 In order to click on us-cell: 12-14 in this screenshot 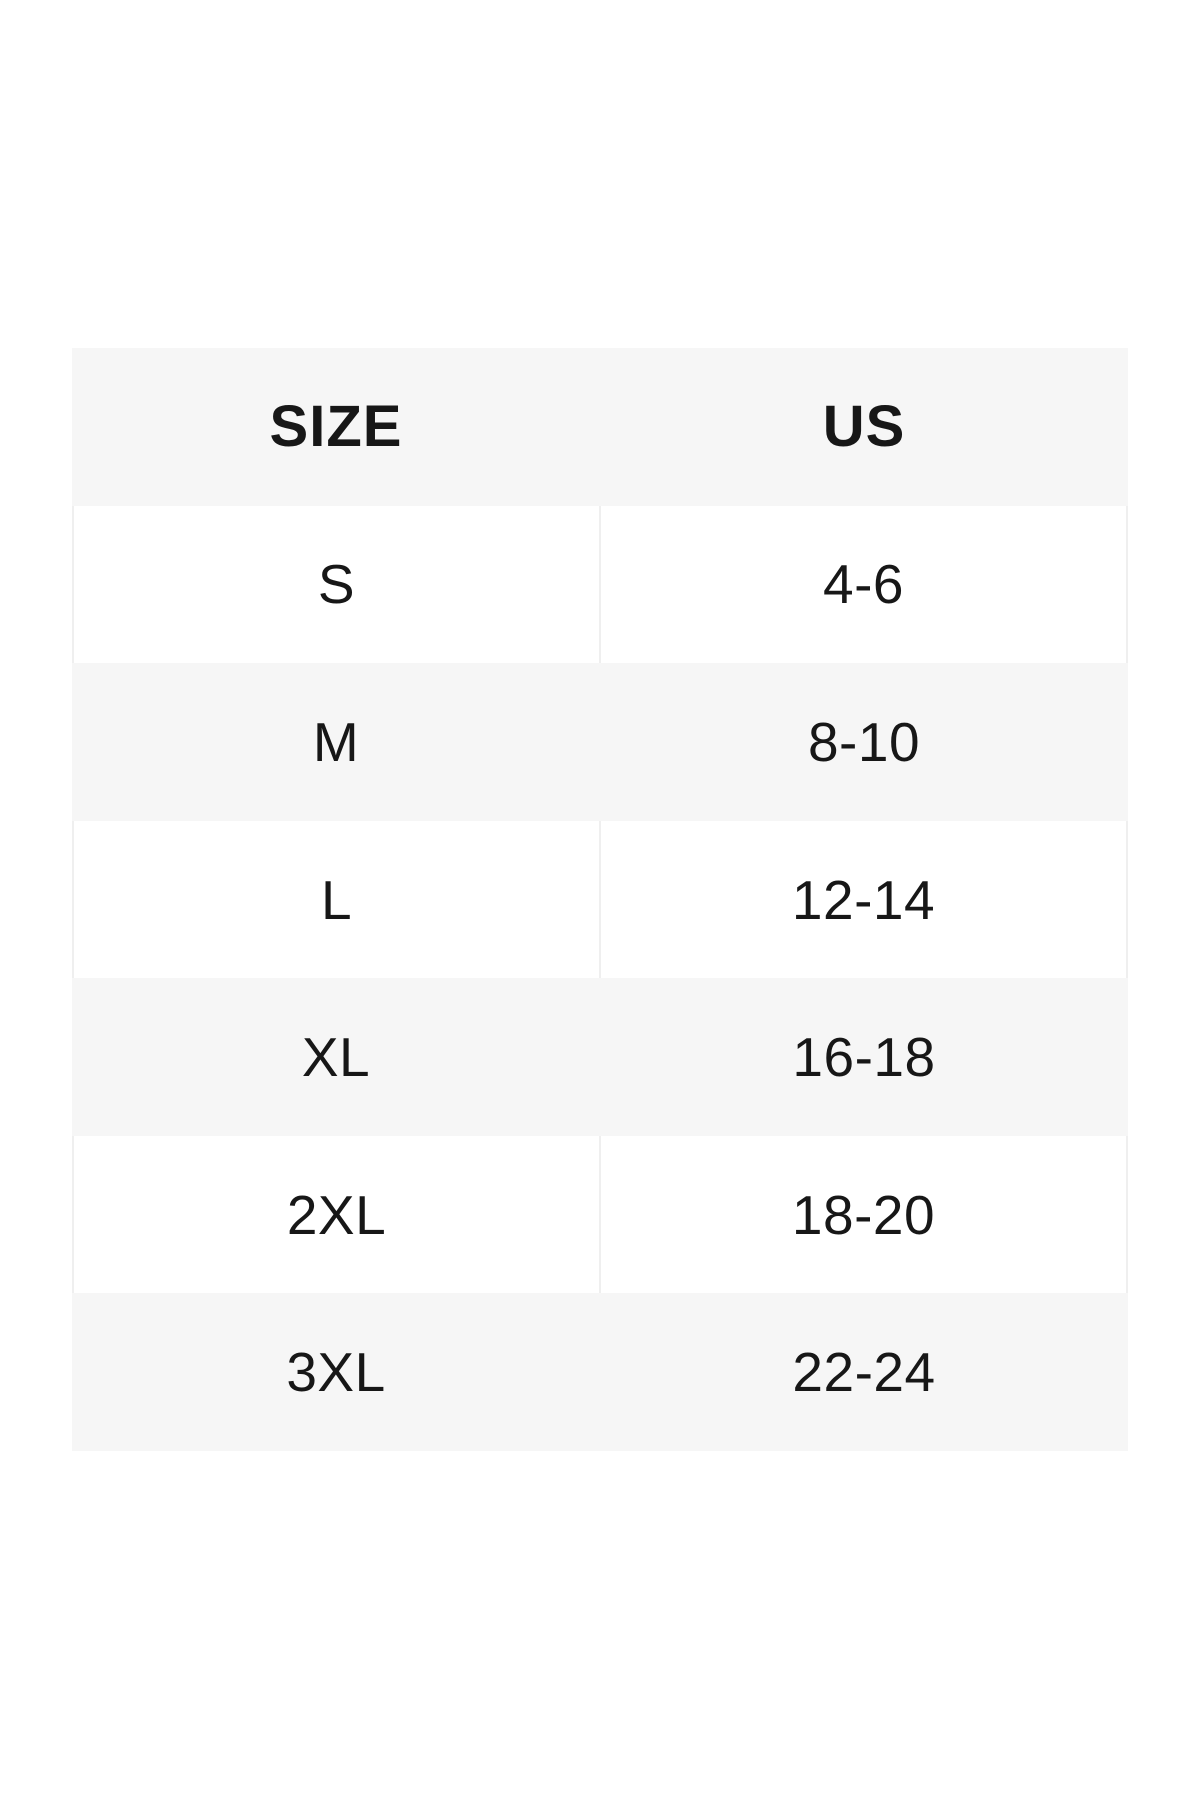, I will do `click(863, 899)`.